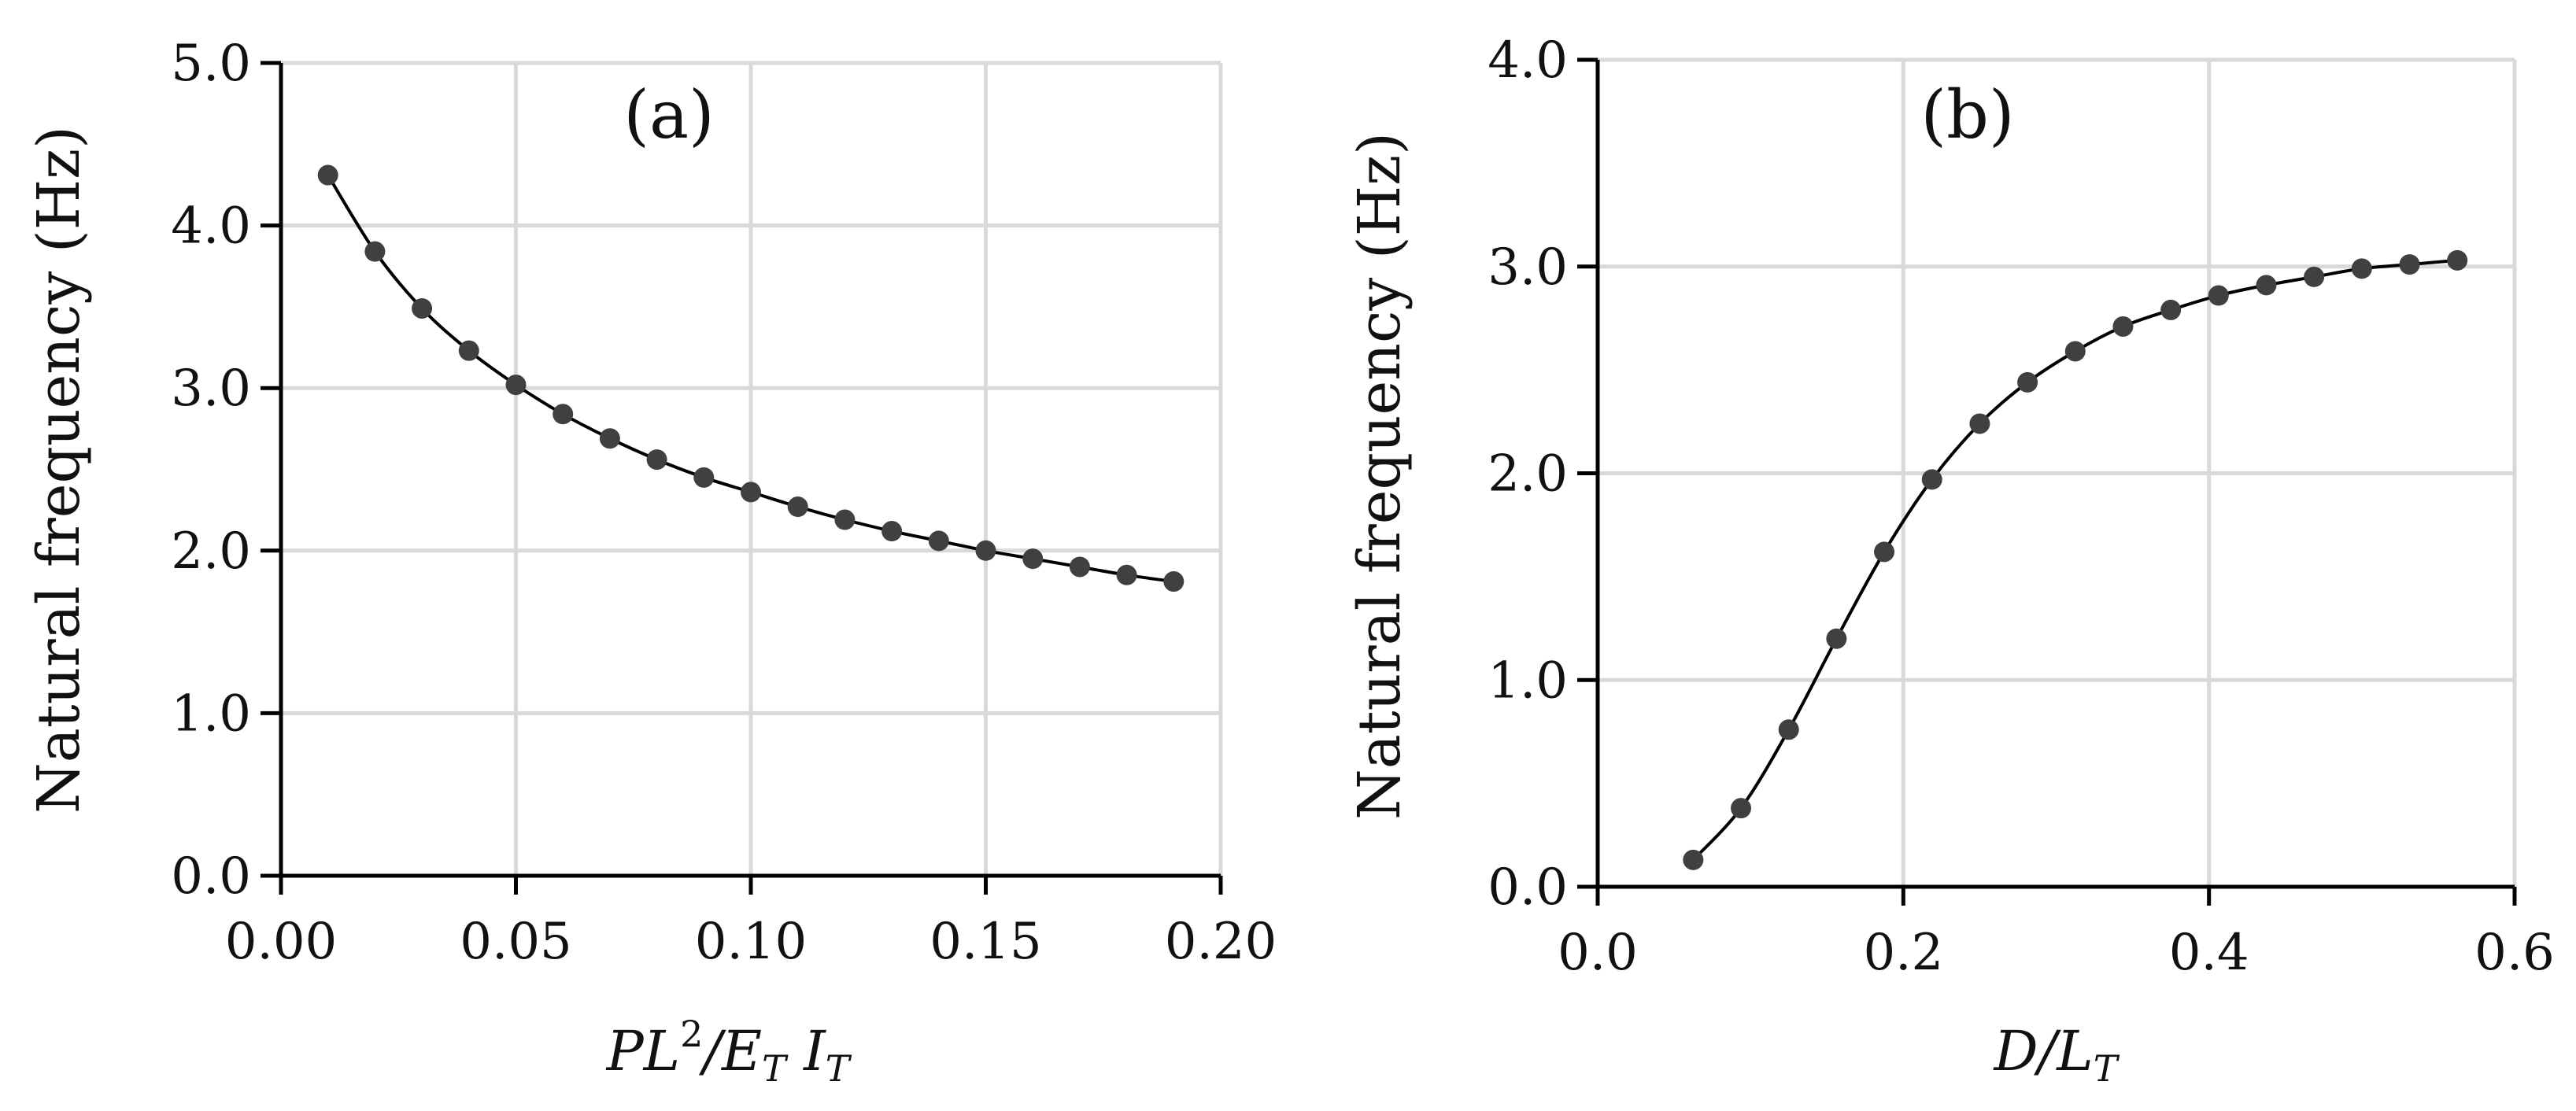 This screenshot has width=2576, height=1111. What do you see at coordinates (2209, 953) in the screenshot?
I see `x-tick-label: 0.4` at bounding box center [2209, 953].